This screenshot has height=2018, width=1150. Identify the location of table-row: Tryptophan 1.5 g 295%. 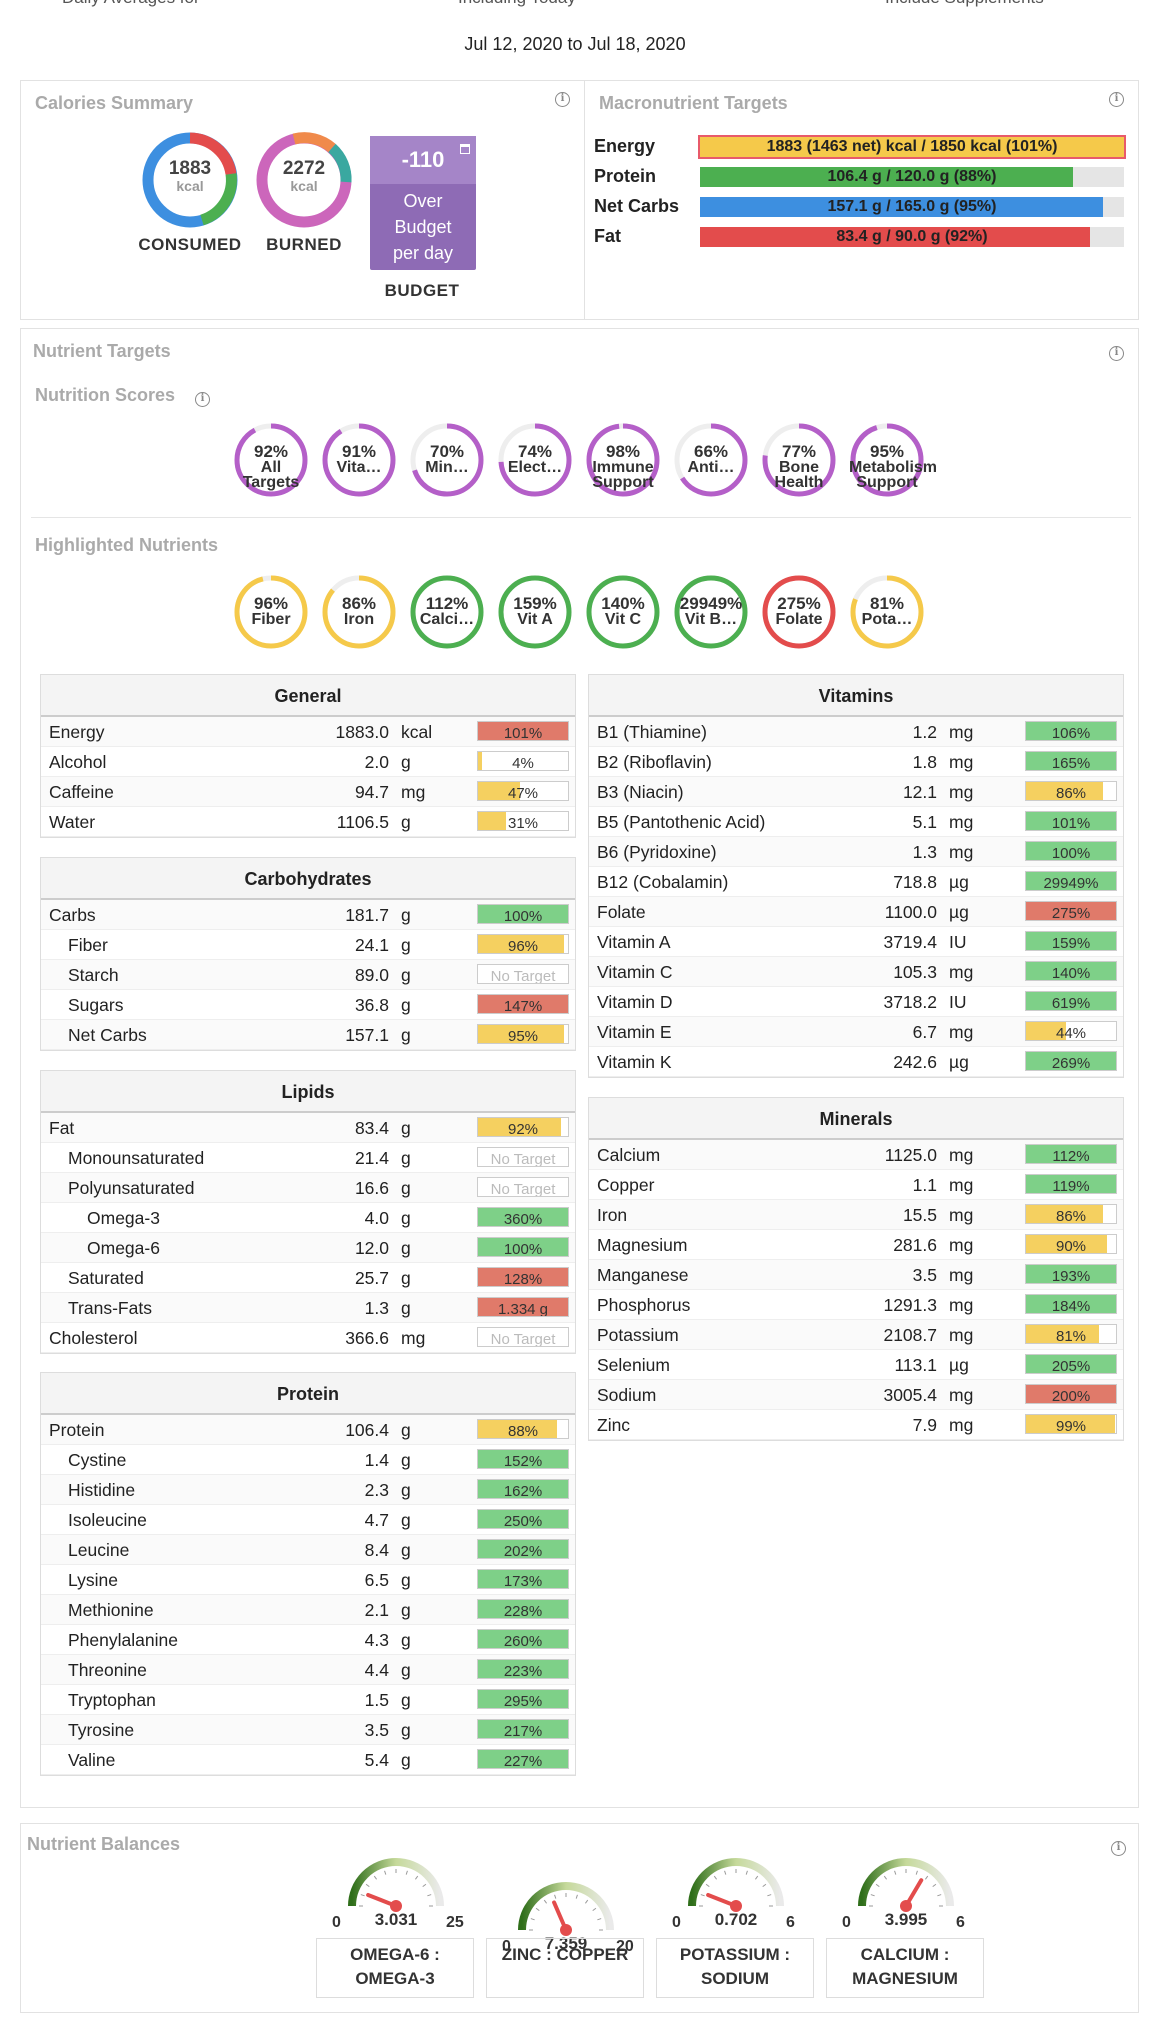
(308, 1700).